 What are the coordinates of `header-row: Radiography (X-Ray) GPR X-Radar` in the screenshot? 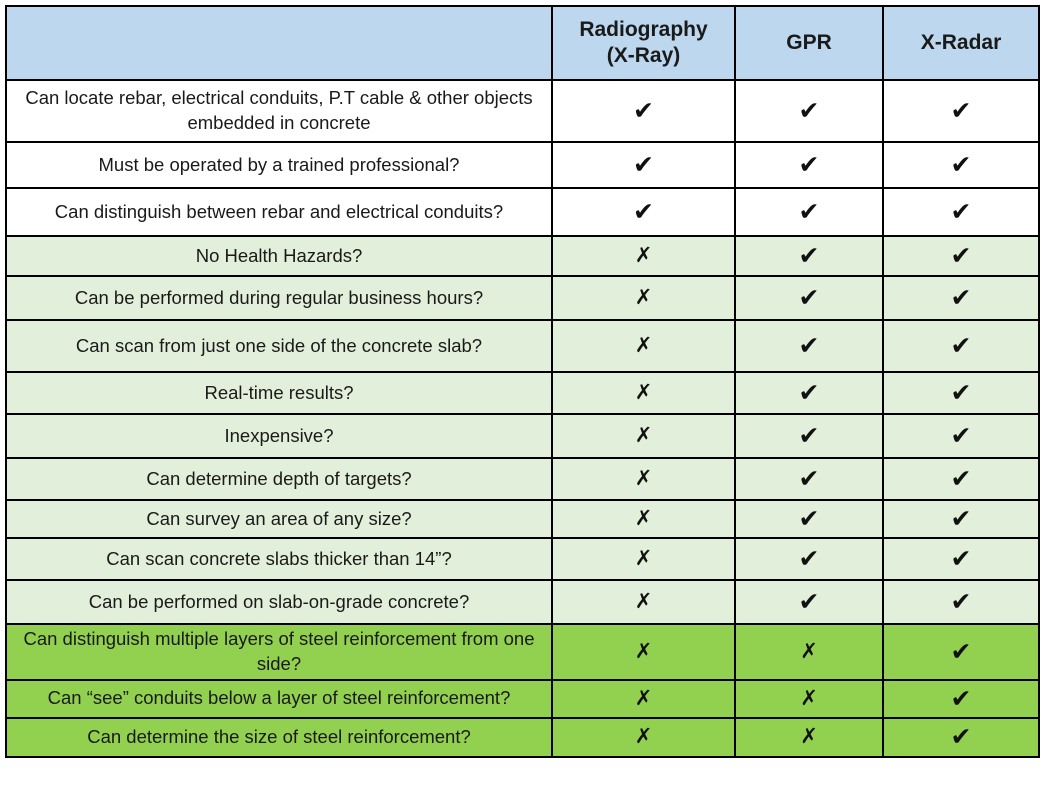 It's located at (522, 43).